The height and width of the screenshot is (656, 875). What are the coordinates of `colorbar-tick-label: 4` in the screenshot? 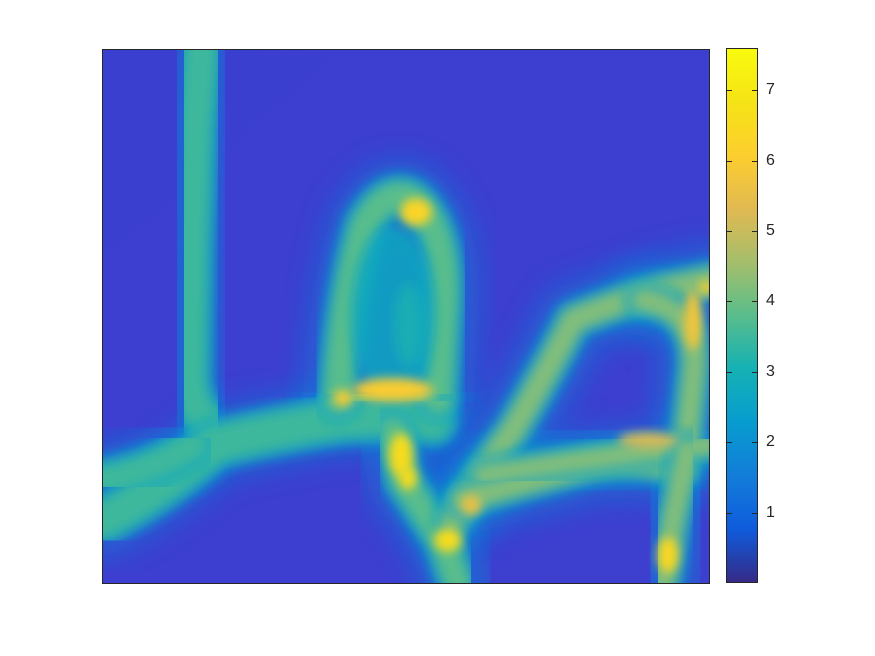 It's located at (770, 300).